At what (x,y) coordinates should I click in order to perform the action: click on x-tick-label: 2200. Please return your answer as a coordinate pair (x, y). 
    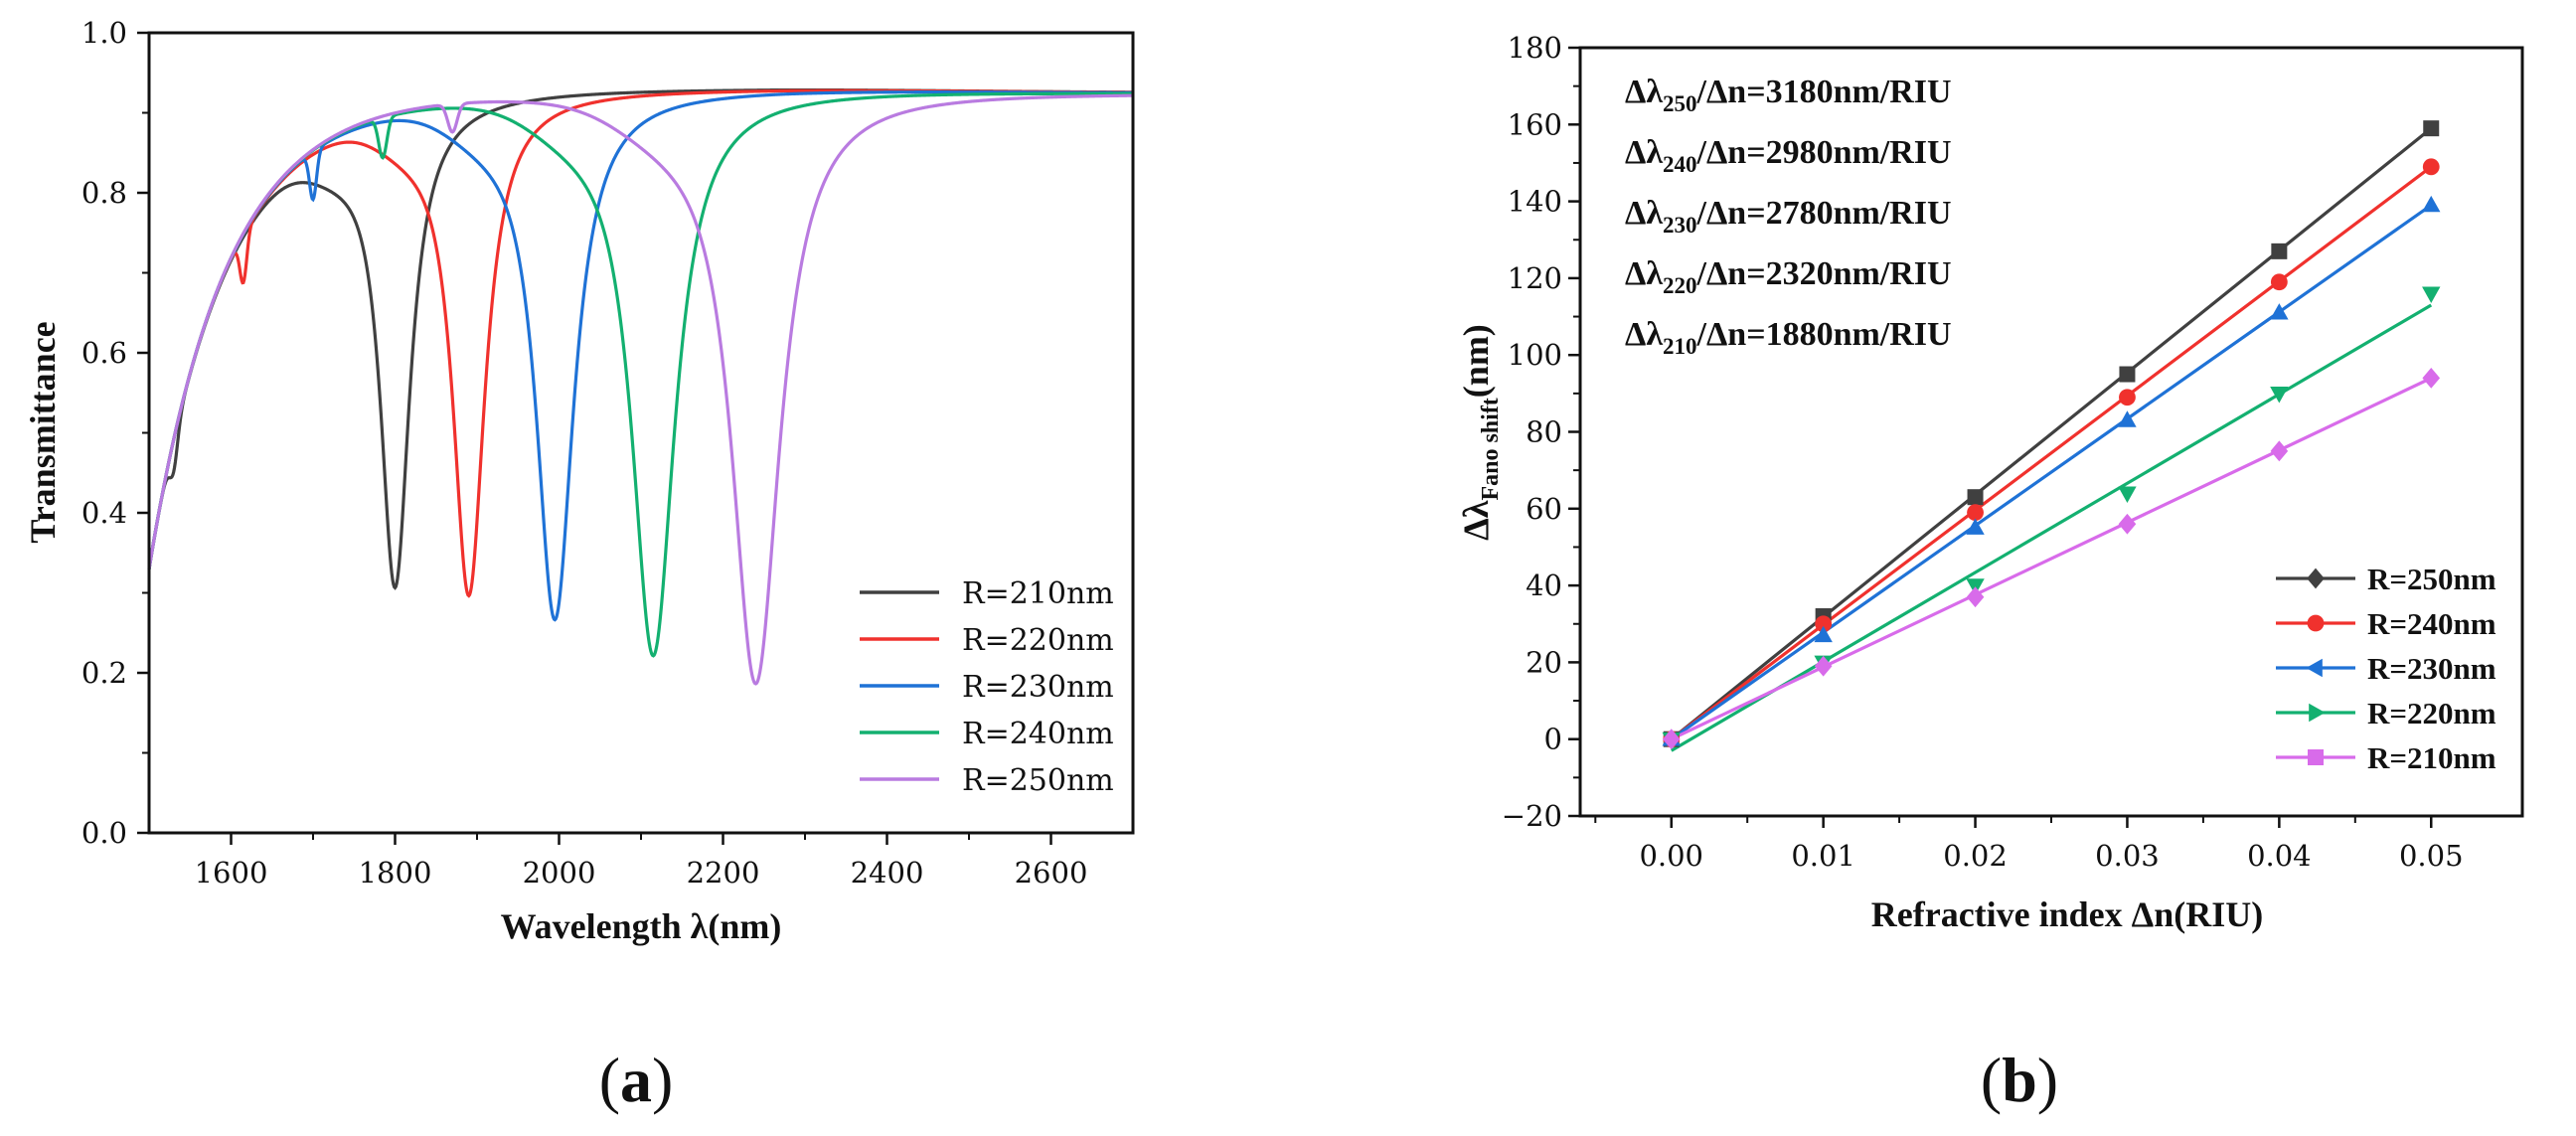
    Looking at the image, I should click on (723, 873).